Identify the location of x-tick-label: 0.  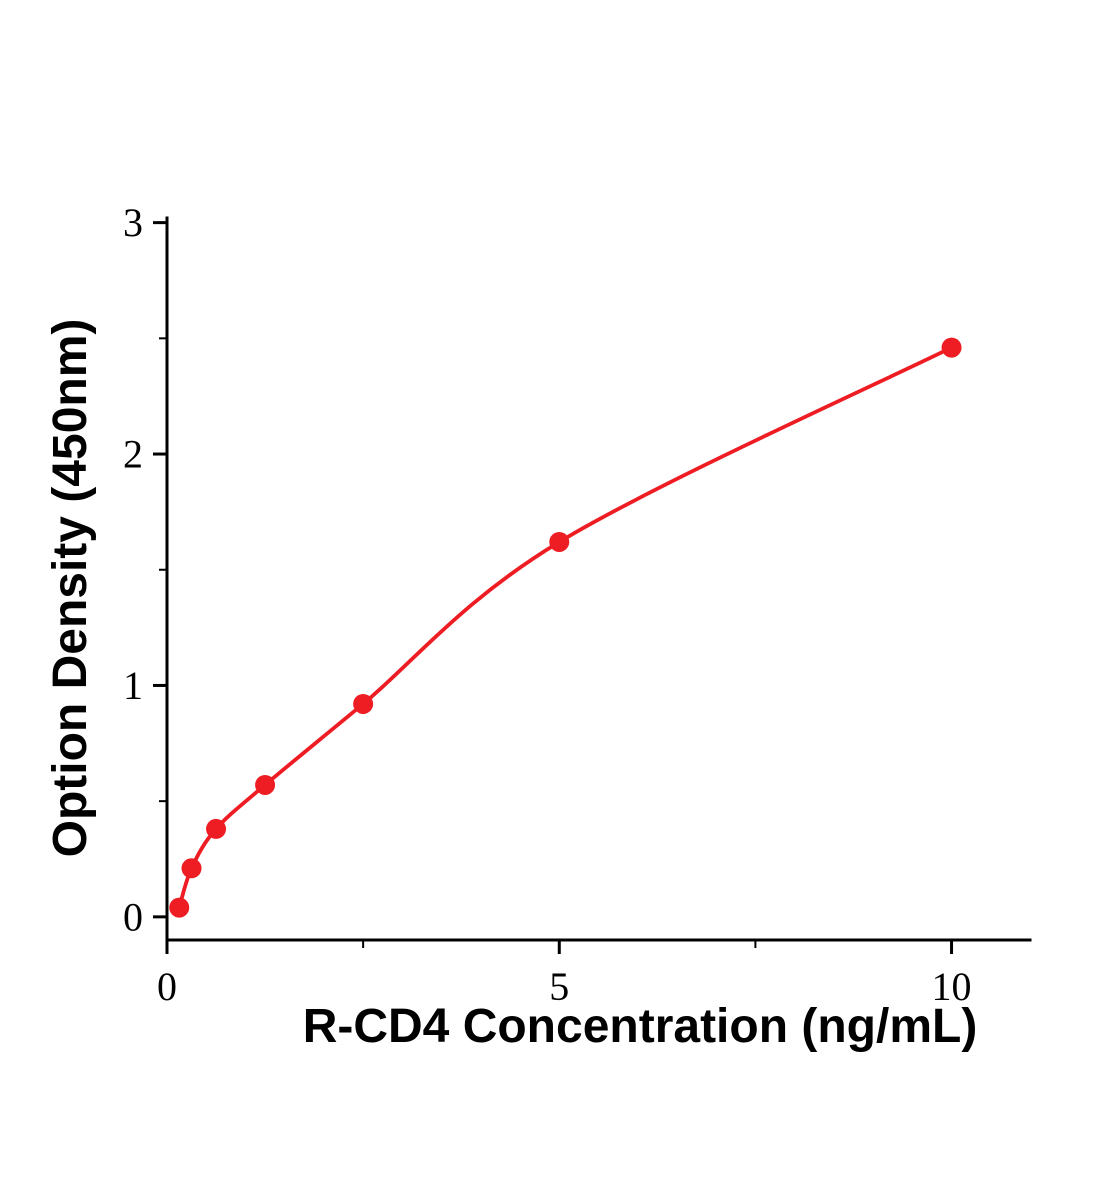
(167, 986).